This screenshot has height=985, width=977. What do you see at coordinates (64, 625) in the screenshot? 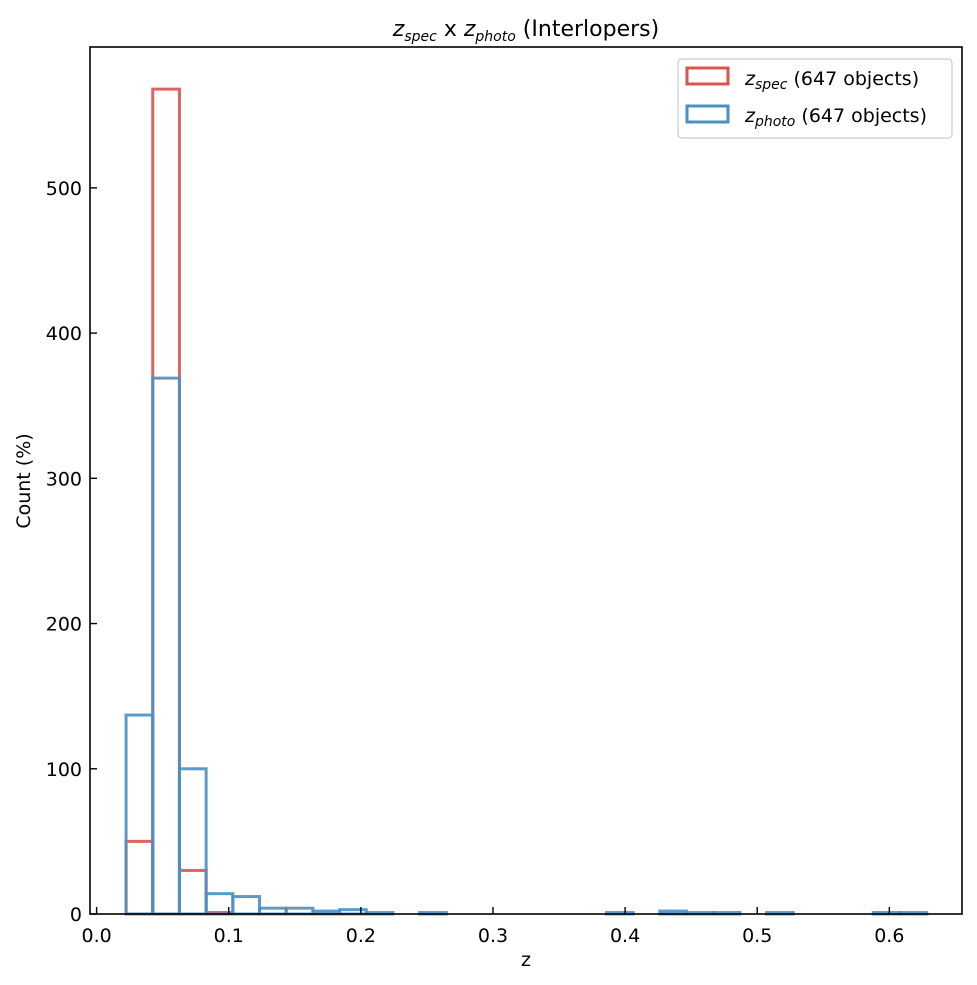
I see `y-tick-label: 200` at bounding box center [64, 625].